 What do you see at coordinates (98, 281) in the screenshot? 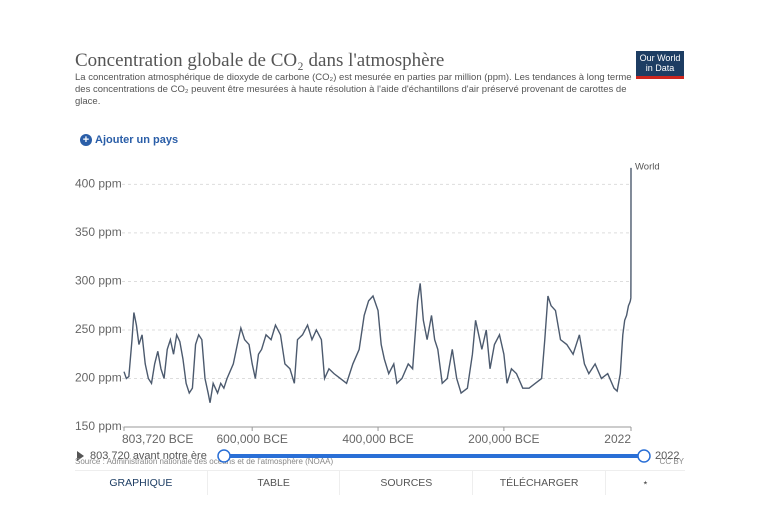
I see `y-tick-label: 300 ppm` at bounding box center [98, 281].